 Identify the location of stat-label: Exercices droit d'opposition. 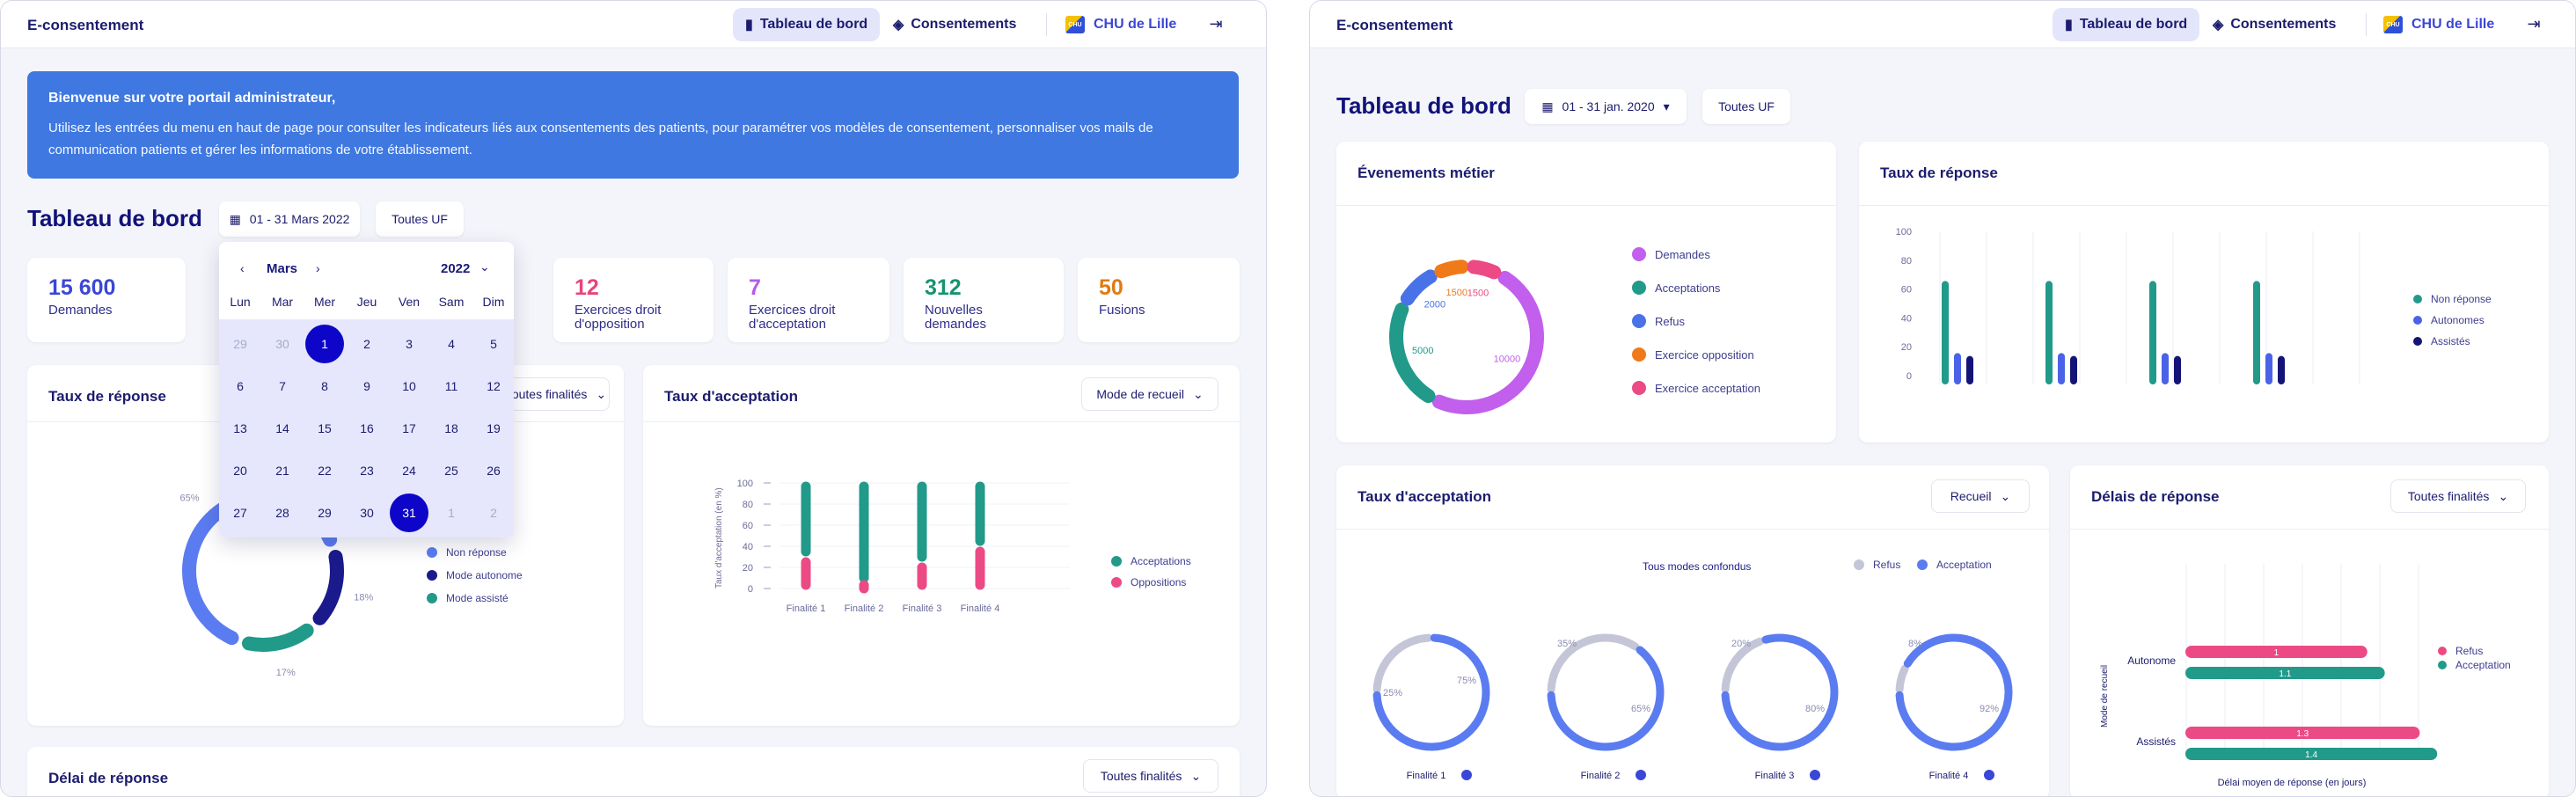
(618, 317).